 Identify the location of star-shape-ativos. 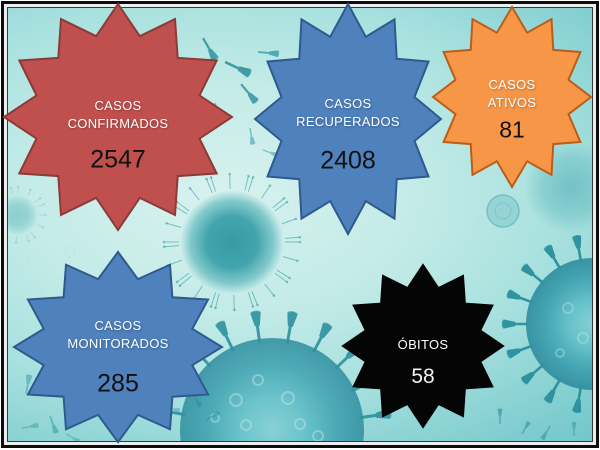
(512, 97).